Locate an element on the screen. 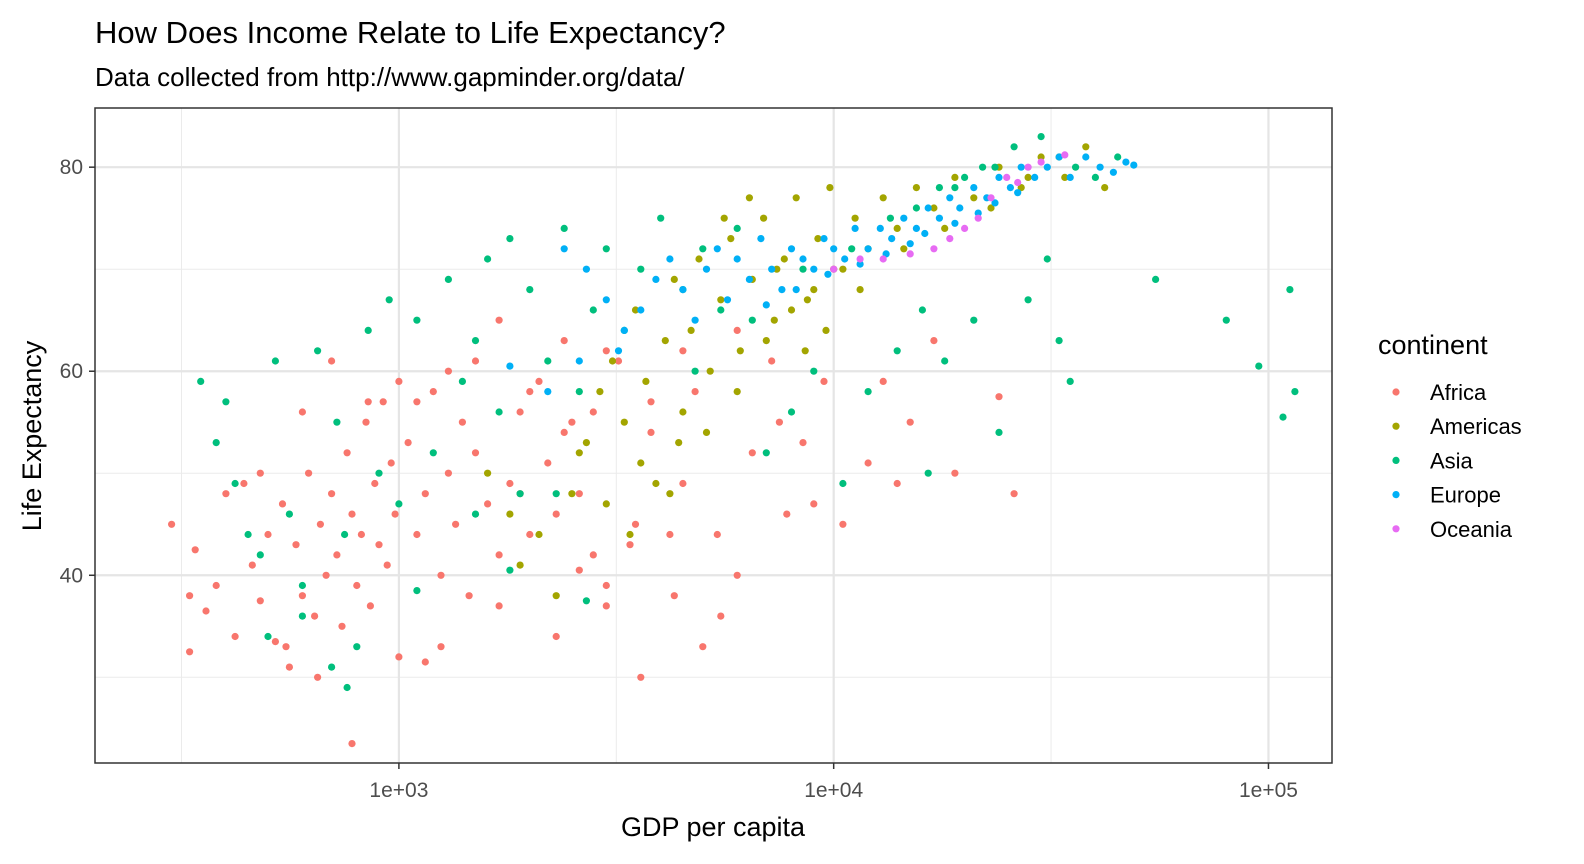 The image size is (1584, 864). x-tick-label: 1e+04 is located at coordinates (833, 790).